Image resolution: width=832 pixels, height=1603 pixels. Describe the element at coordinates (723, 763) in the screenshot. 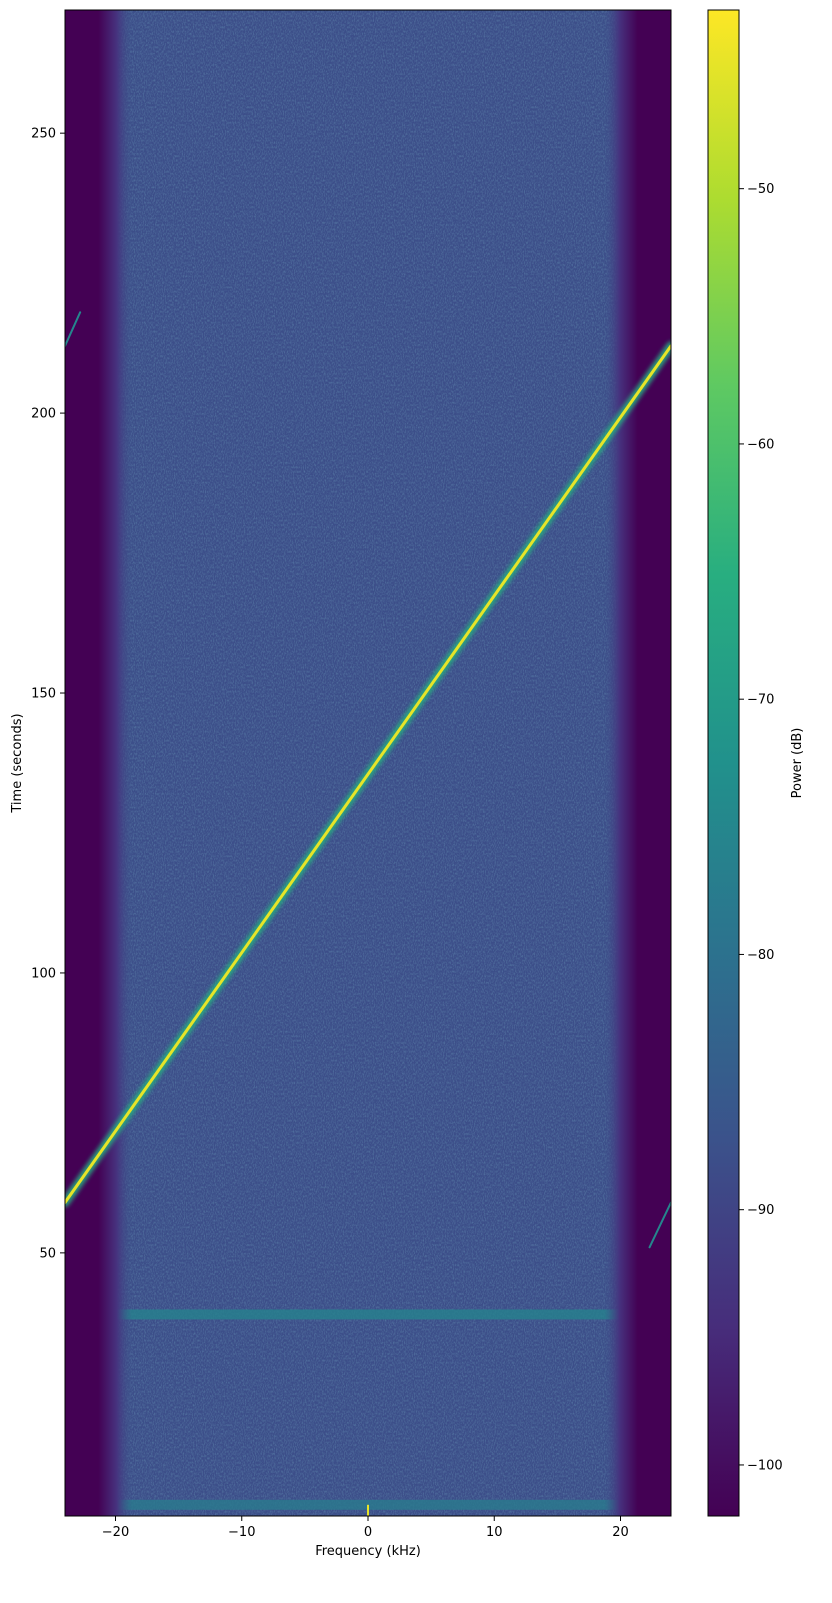

I see `colorbar-gradient` at that location.